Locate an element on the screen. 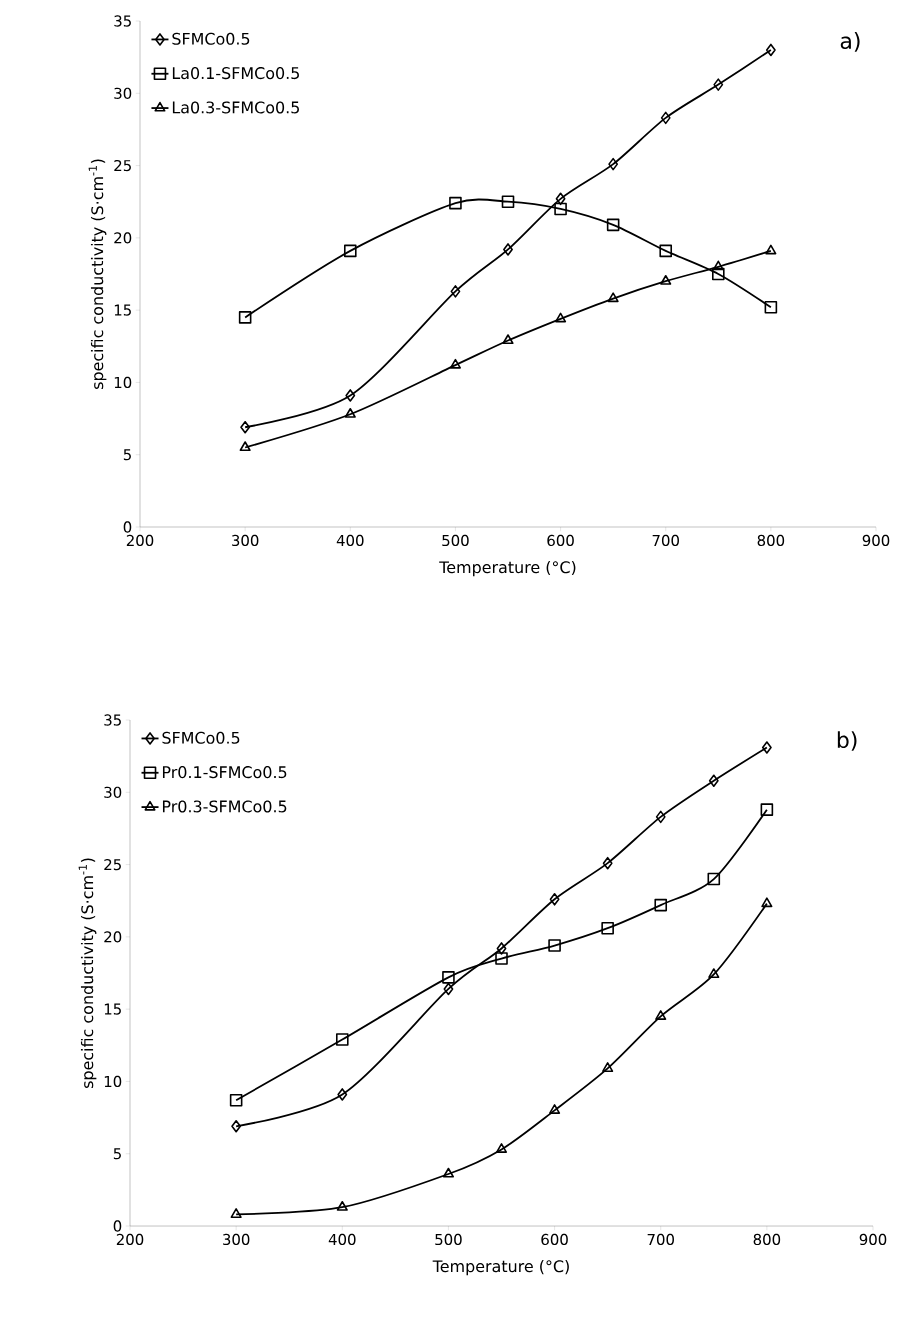 The image size is (903, 1335). annotation: b) is located at coordinates (847, 741).